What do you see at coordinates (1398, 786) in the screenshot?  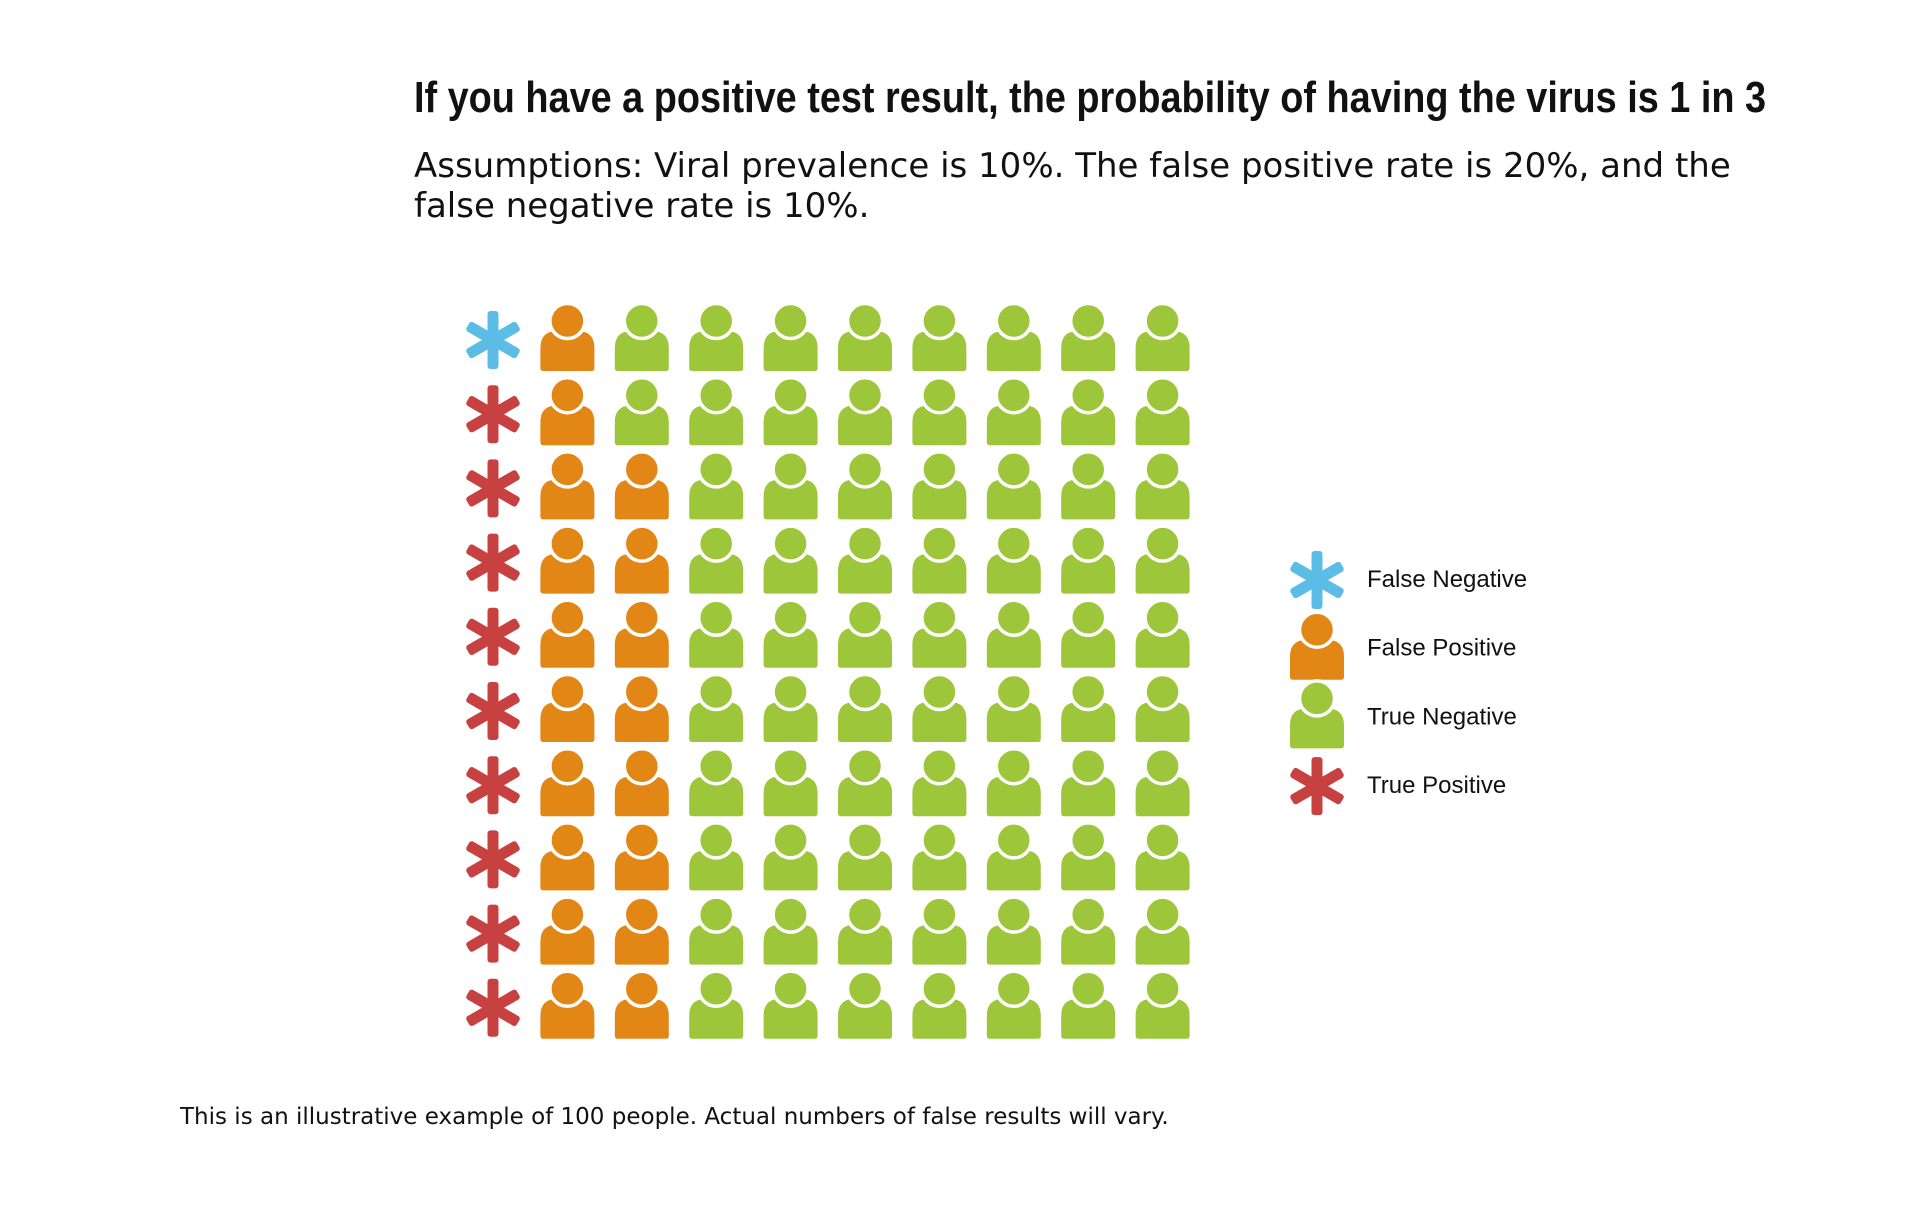 I see `legend-item-true-positive: True Positive` at bounding box center [1398, 786].